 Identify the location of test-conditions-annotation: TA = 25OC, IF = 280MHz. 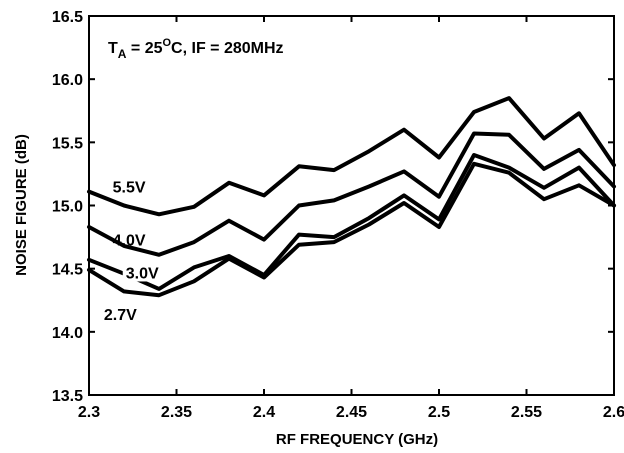
(196, 49).